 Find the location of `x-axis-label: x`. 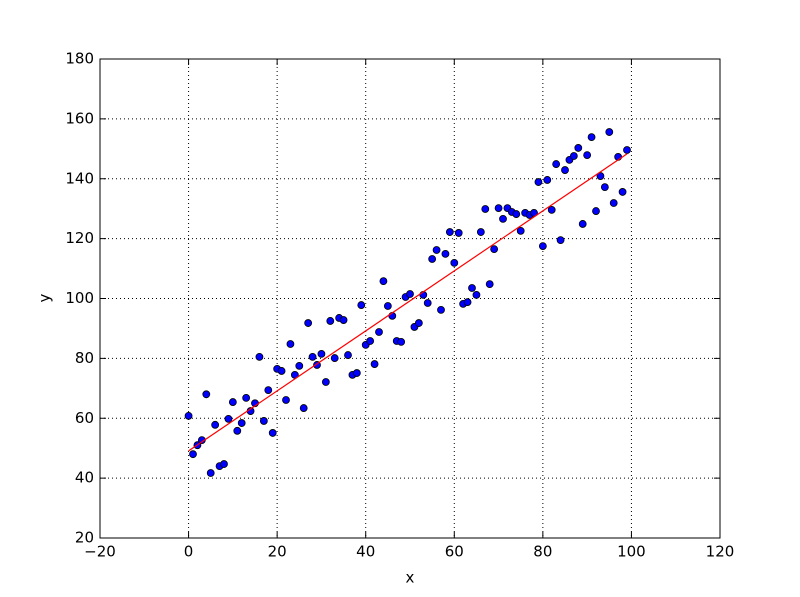

x-axis-label: x is located at coordinates (410, 578).